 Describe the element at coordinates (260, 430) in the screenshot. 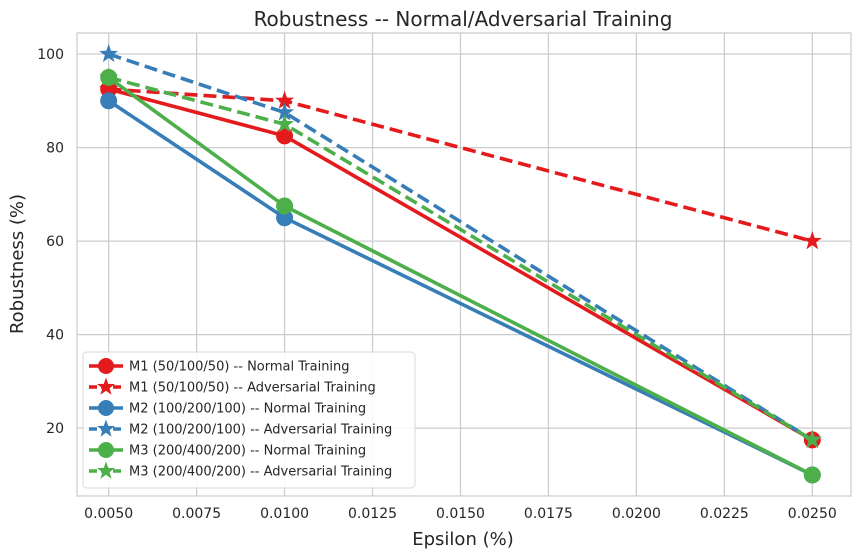

I see `legend-label: M2 (100/200/100) -- Adversarial Training` at that location.